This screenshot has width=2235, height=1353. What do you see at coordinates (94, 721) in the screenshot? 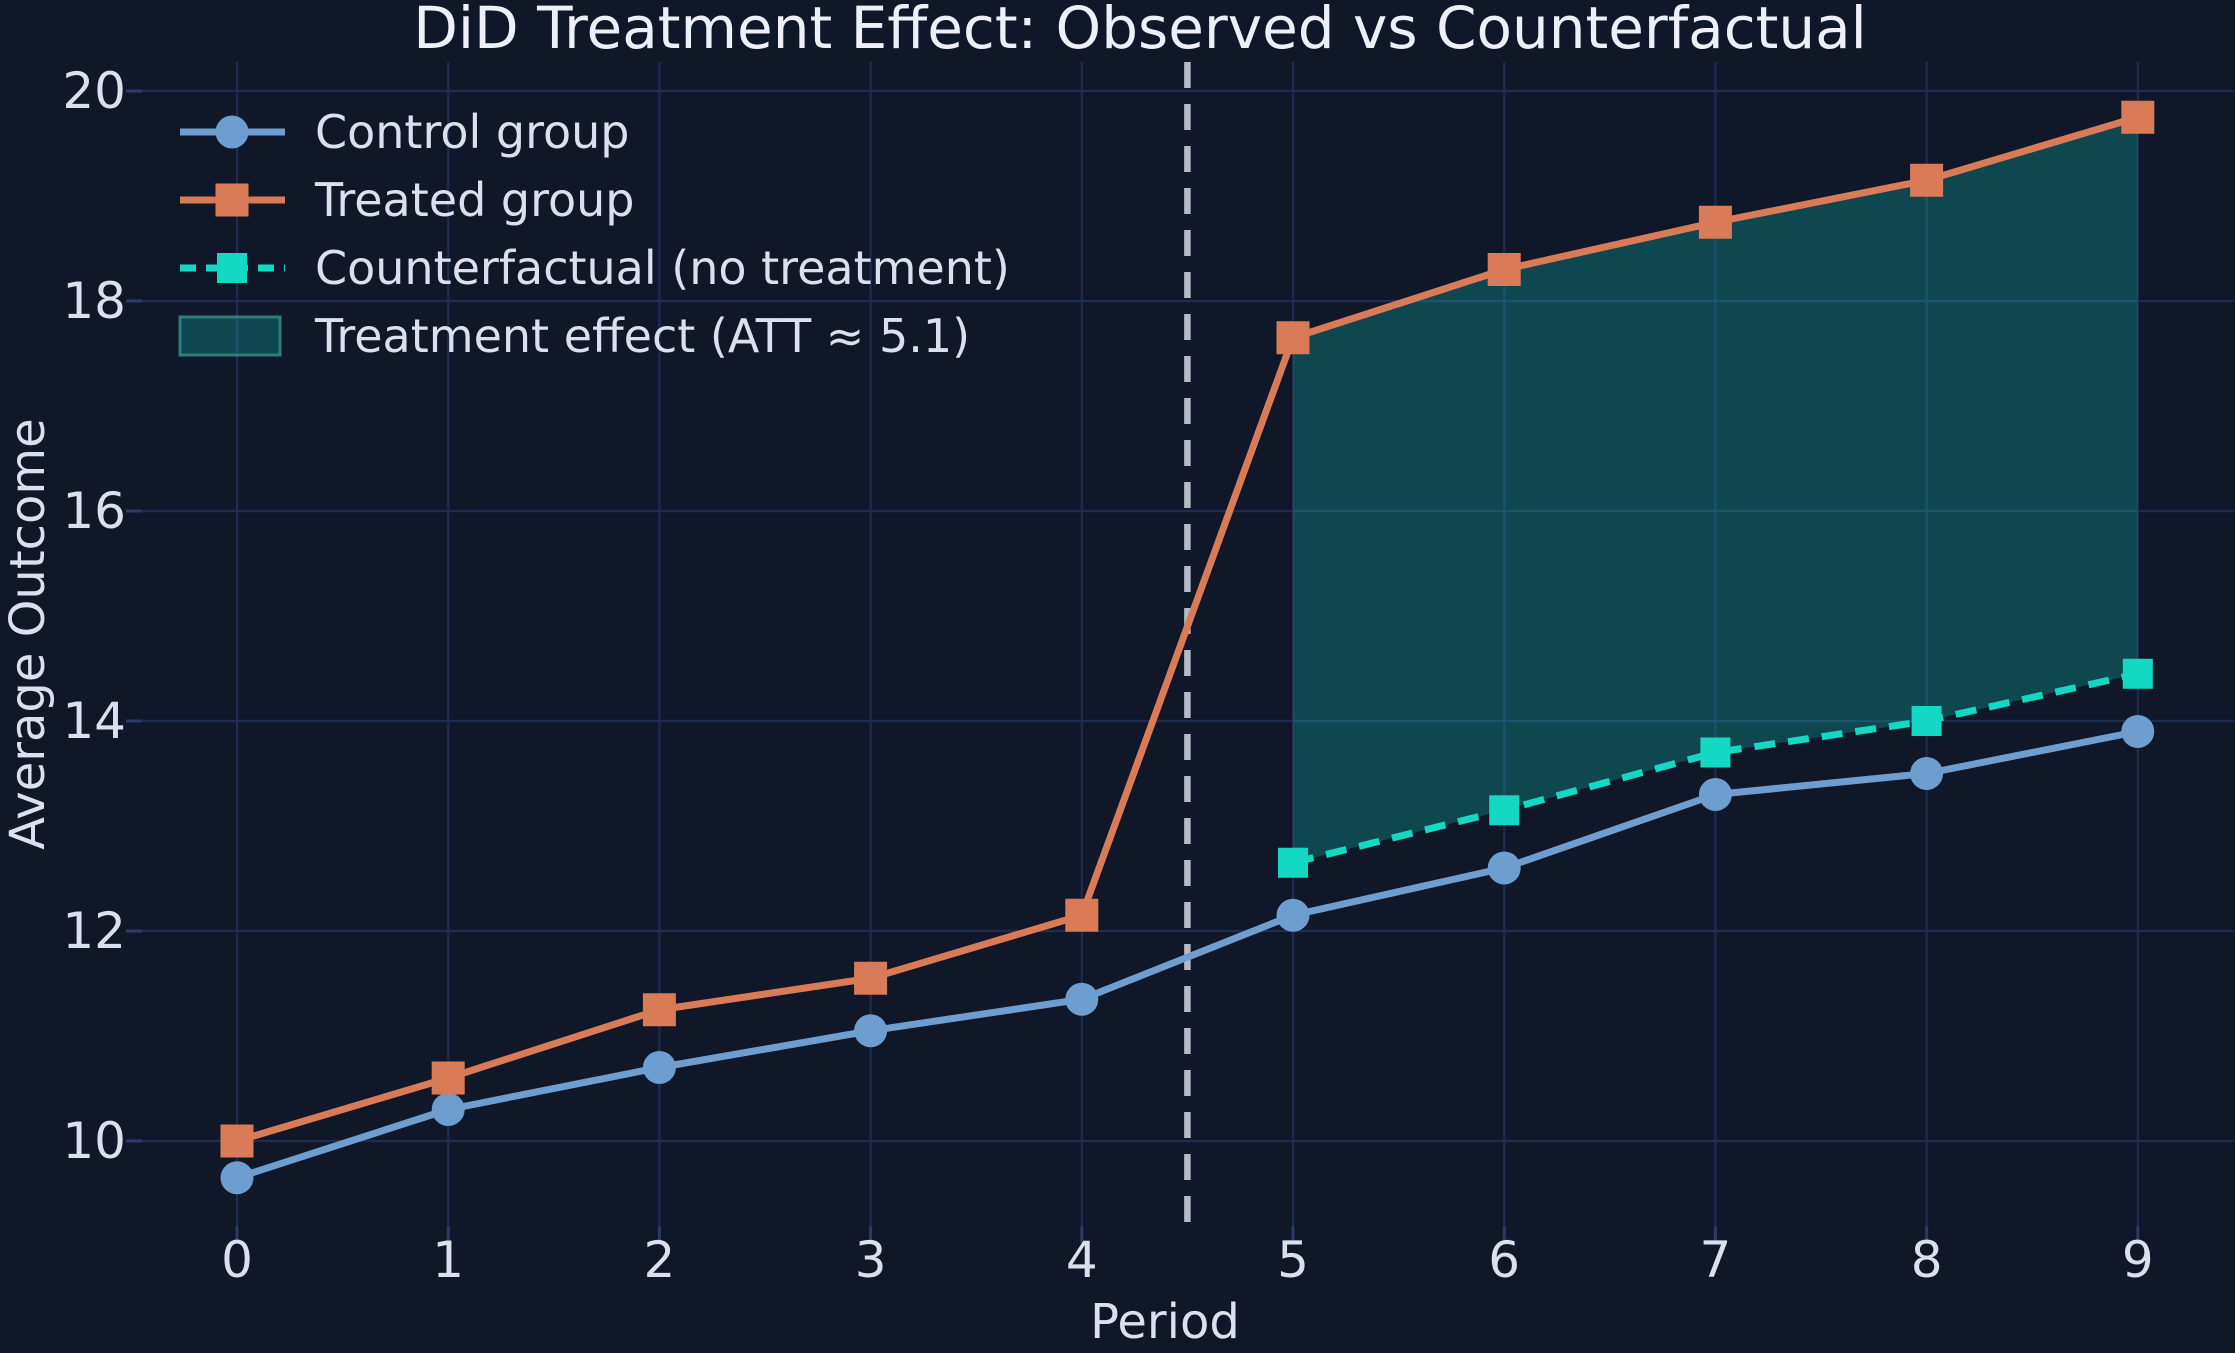
I see `y-tick-label: 14` at bounding box center [94, 721].